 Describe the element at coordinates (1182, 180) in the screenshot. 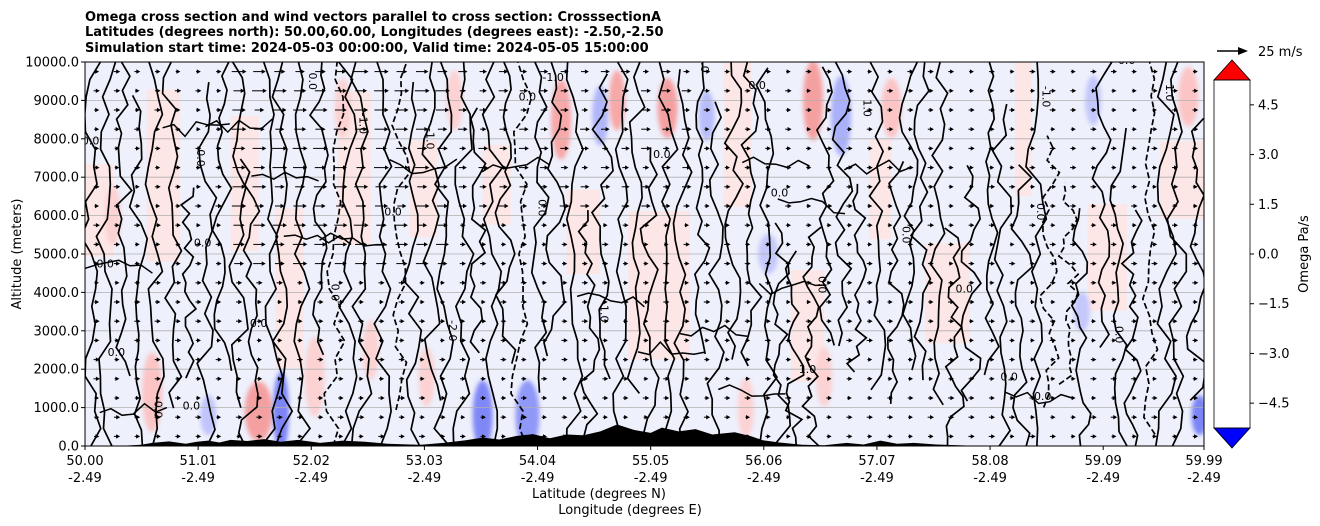

I see `omega-shade-band` at that location.